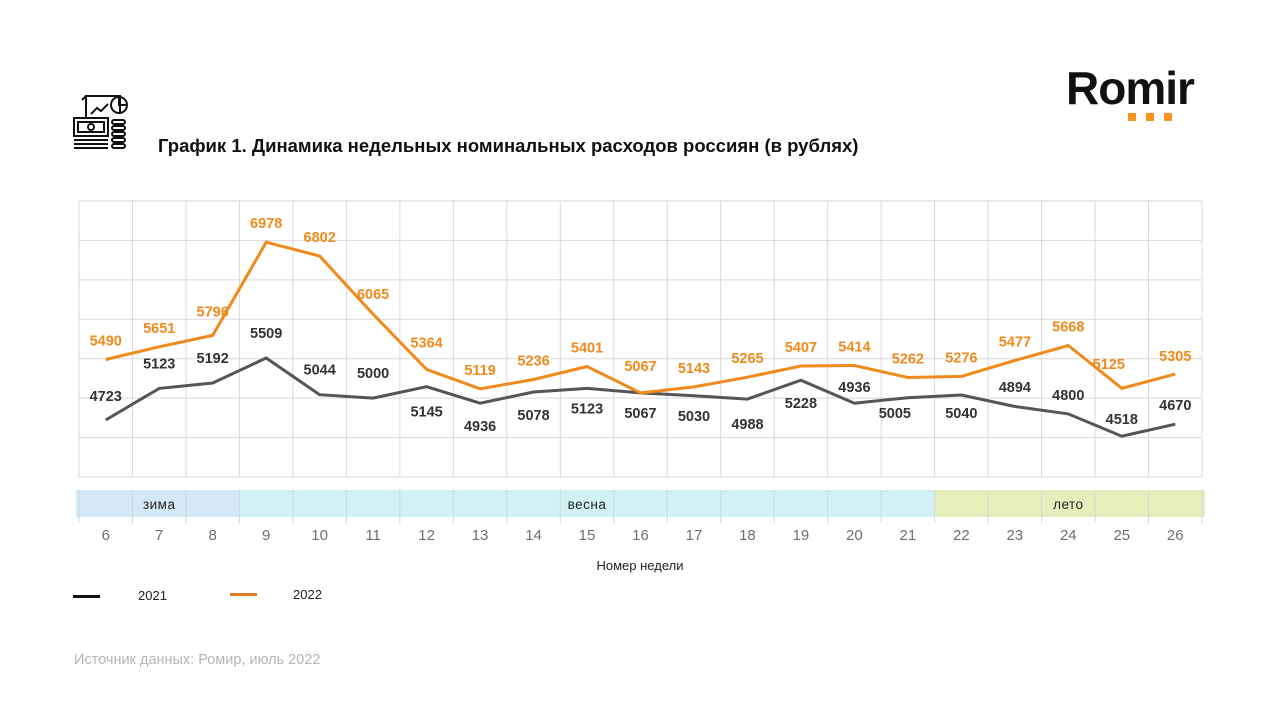  What do you see at coordinates (1122, 420) in the screenshot?
I see `data-label-2021: 4518` at bounding box center [1122, 420].